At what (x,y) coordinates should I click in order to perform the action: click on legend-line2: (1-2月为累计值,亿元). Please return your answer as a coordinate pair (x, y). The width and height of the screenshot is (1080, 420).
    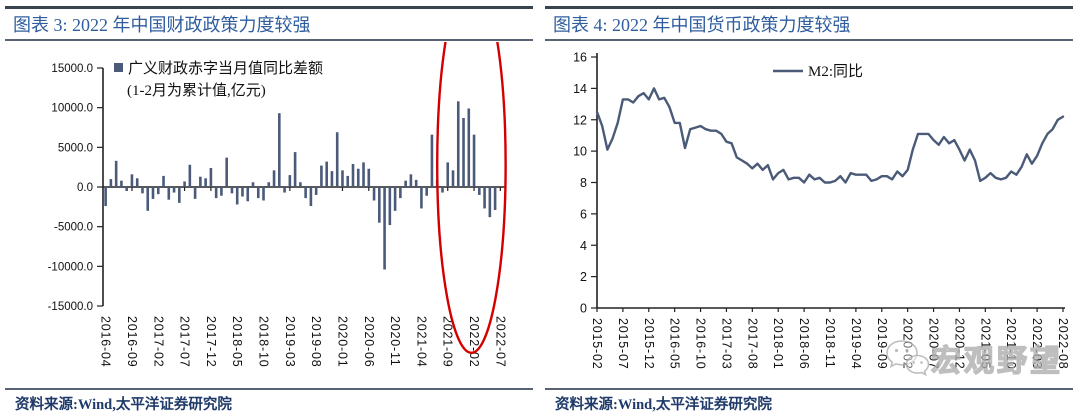
    Looking at the image, I should click on (196, 90).